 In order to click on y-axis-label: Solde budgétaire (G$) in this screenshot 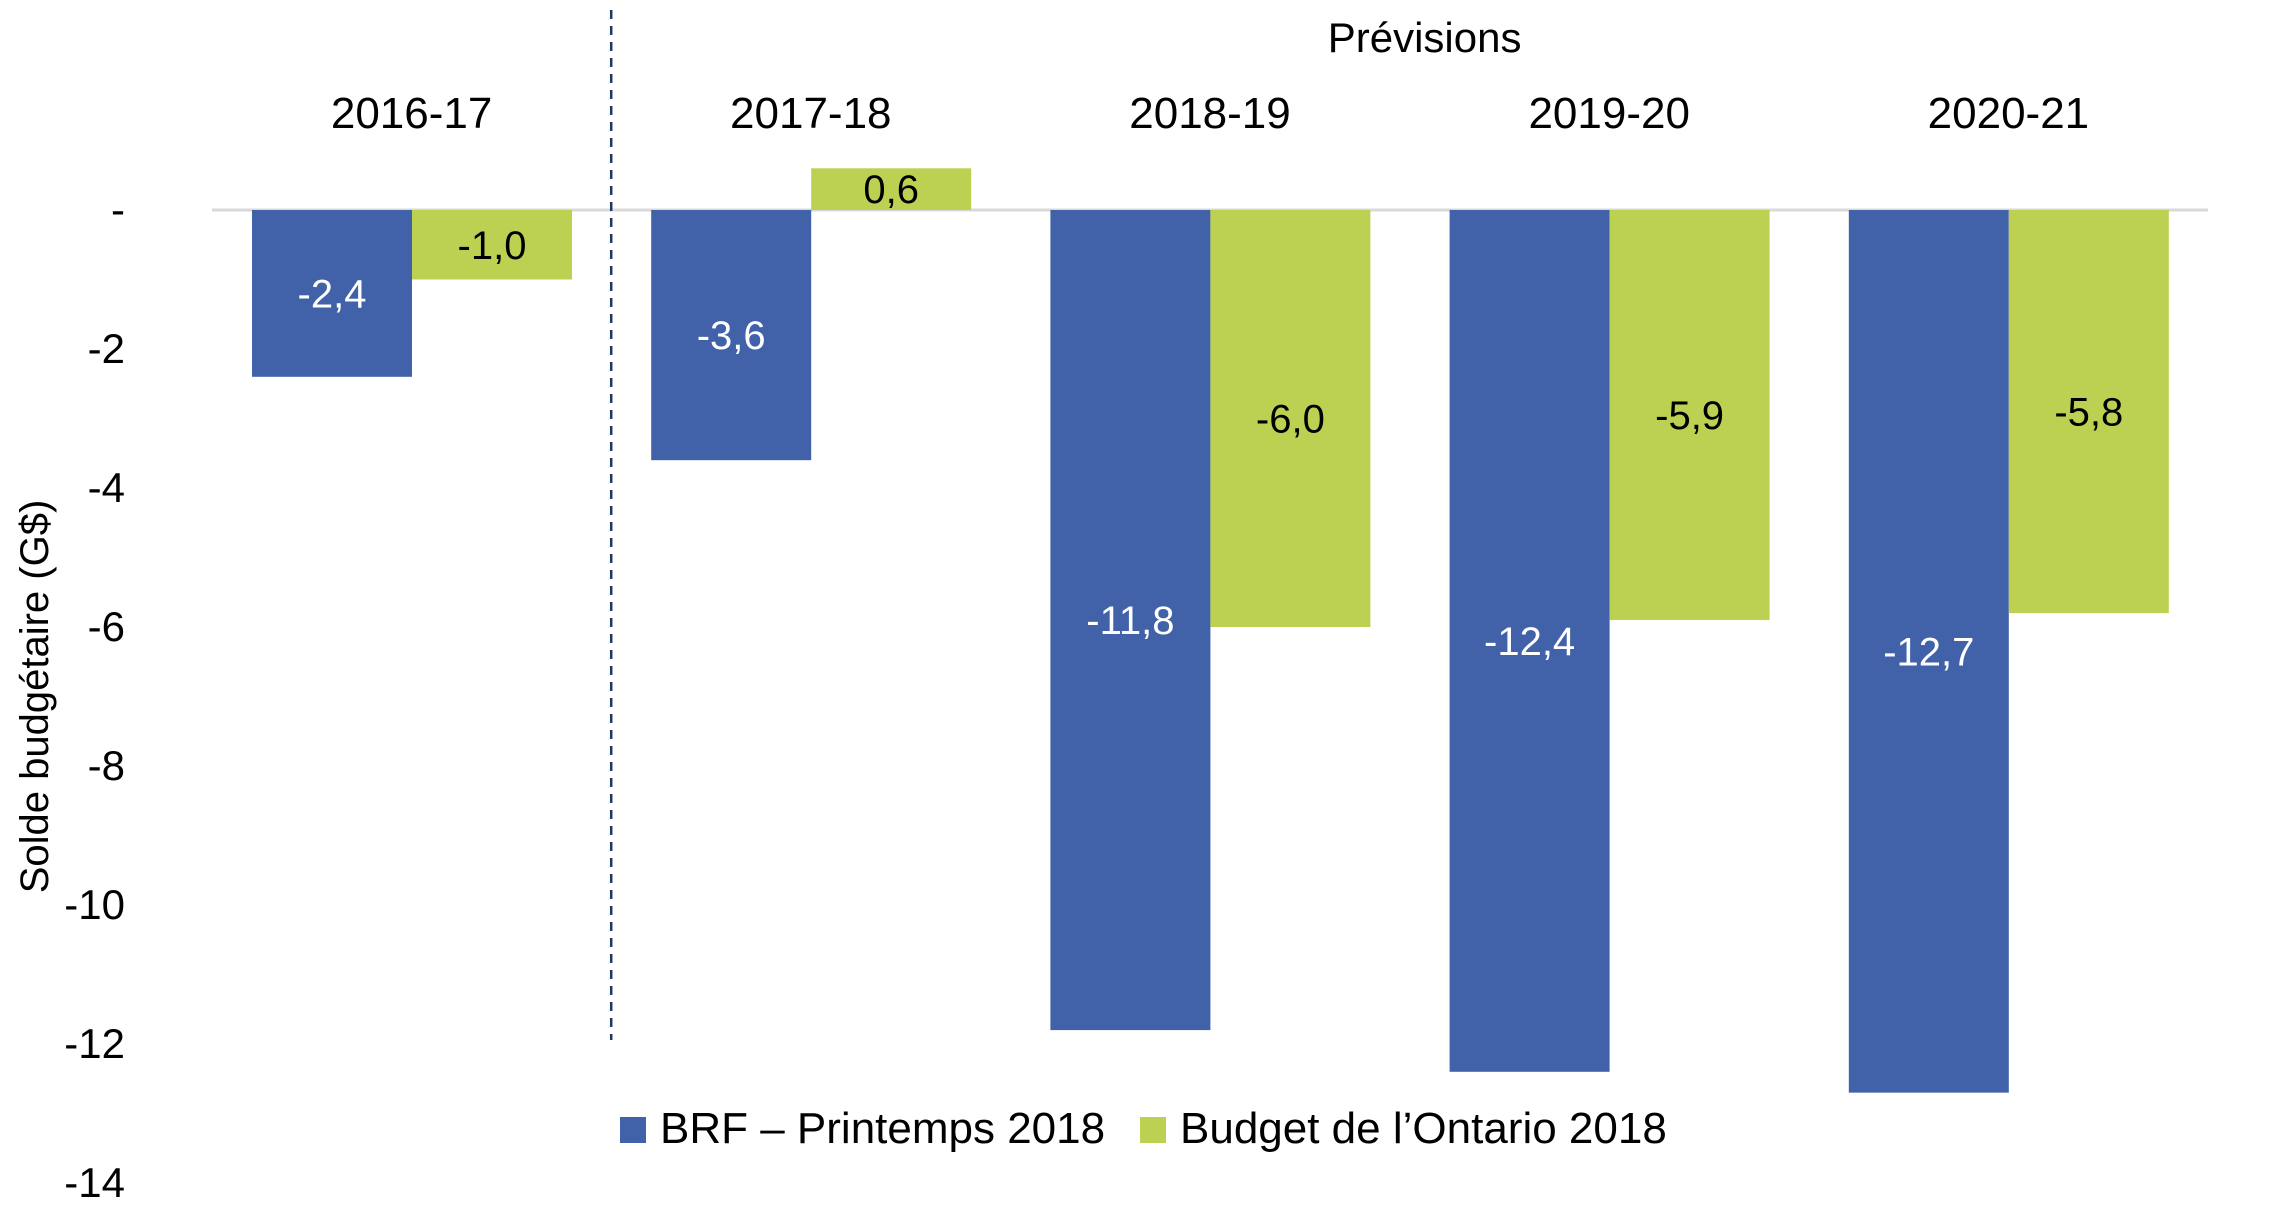, I will do `click(35, 697)`.